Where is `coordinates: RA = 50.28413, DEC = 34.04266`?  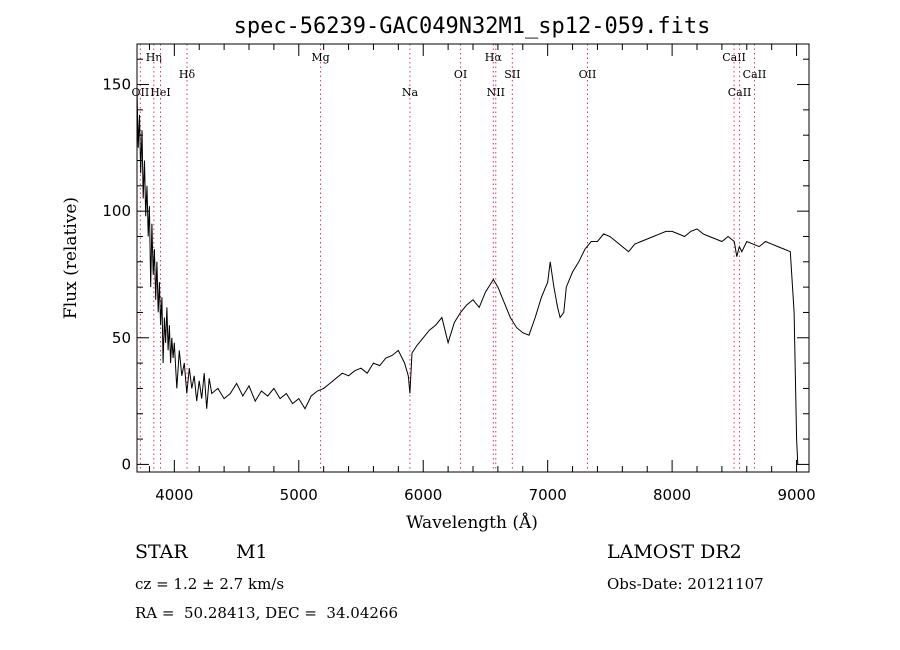 coordinates: RA = 50.28413, DEC = 34.04266 is located at coordinates (267, 613).